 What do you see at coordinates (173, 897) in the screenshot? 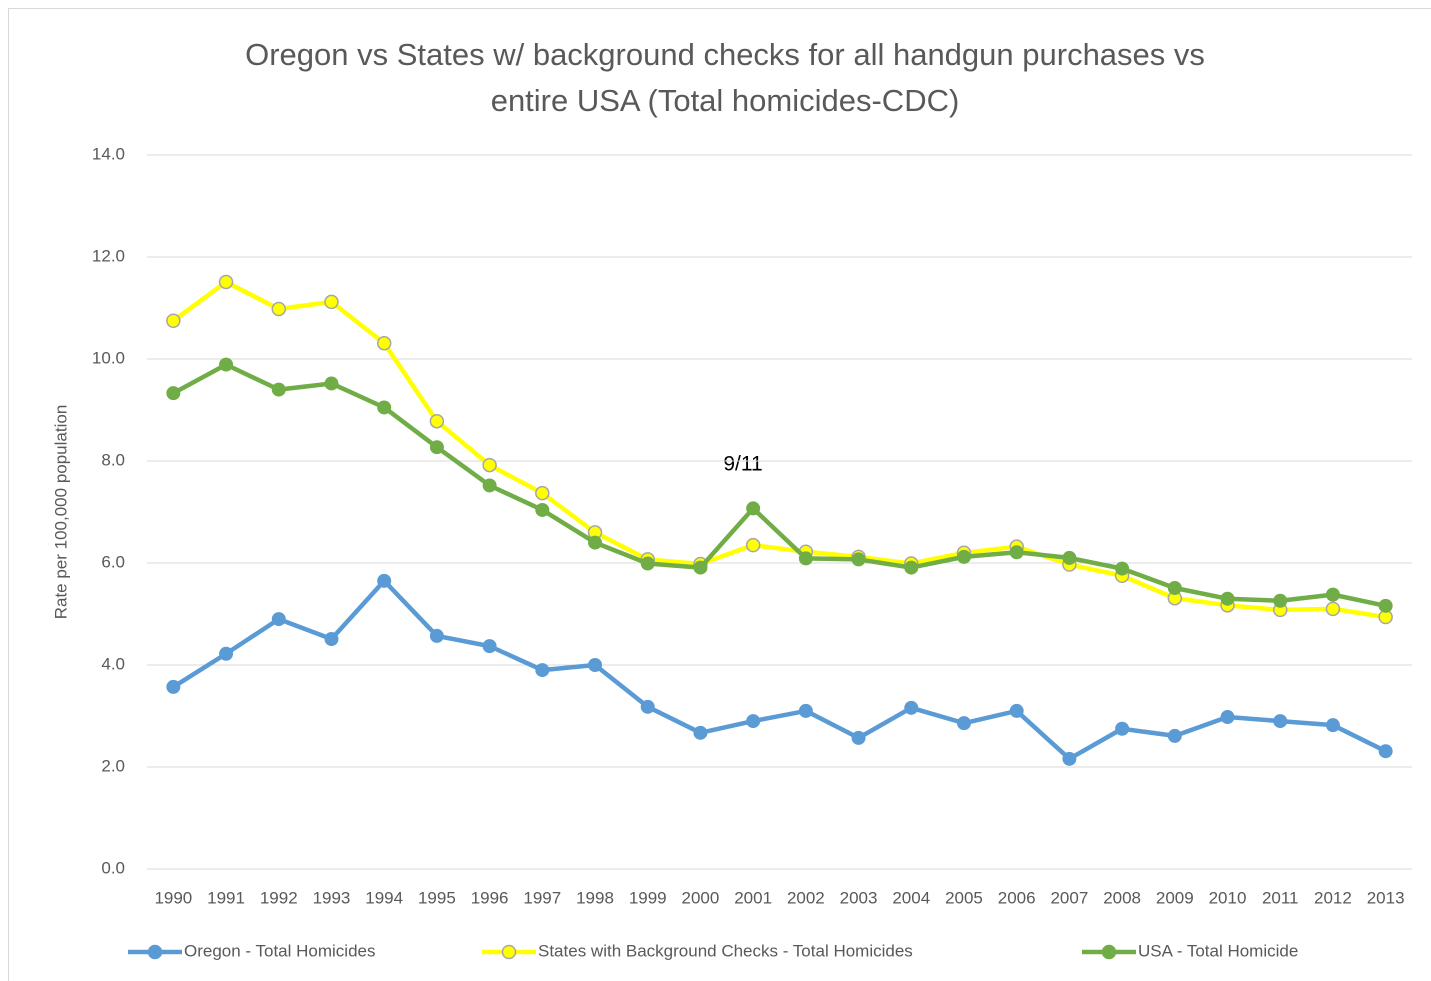
I see `x-tick-label: 1990` at bounding box center [173, 897].